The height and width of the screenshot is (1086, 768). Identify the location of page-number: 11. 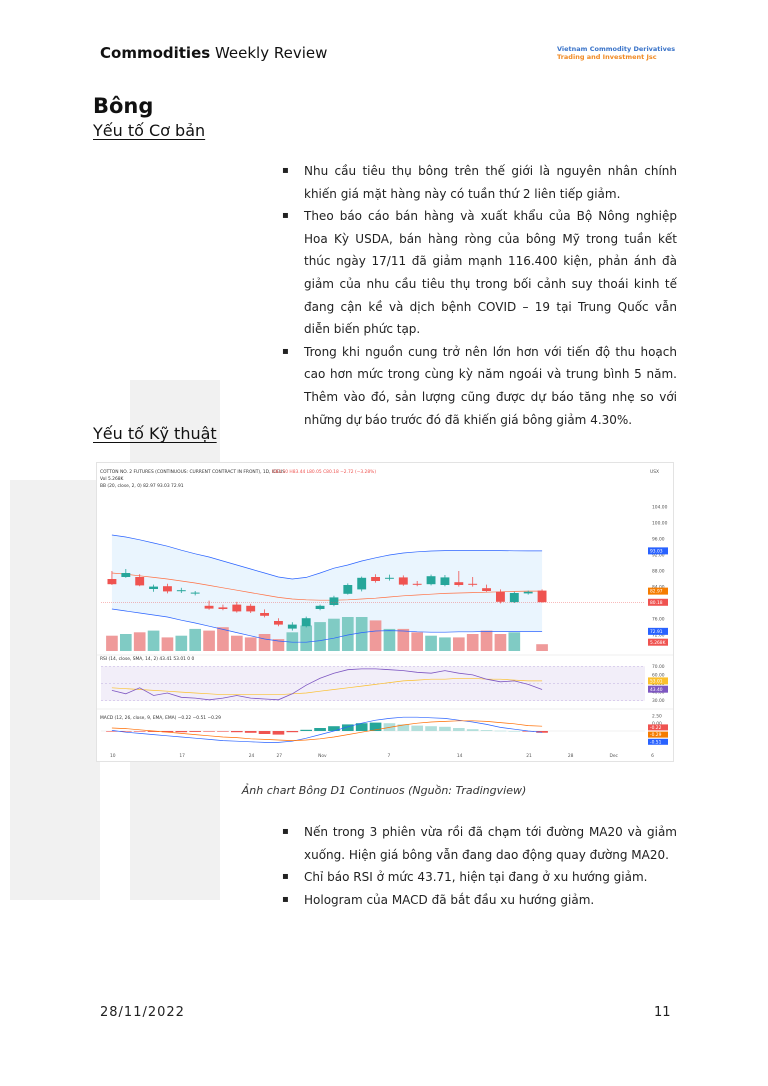
(662, 1012).